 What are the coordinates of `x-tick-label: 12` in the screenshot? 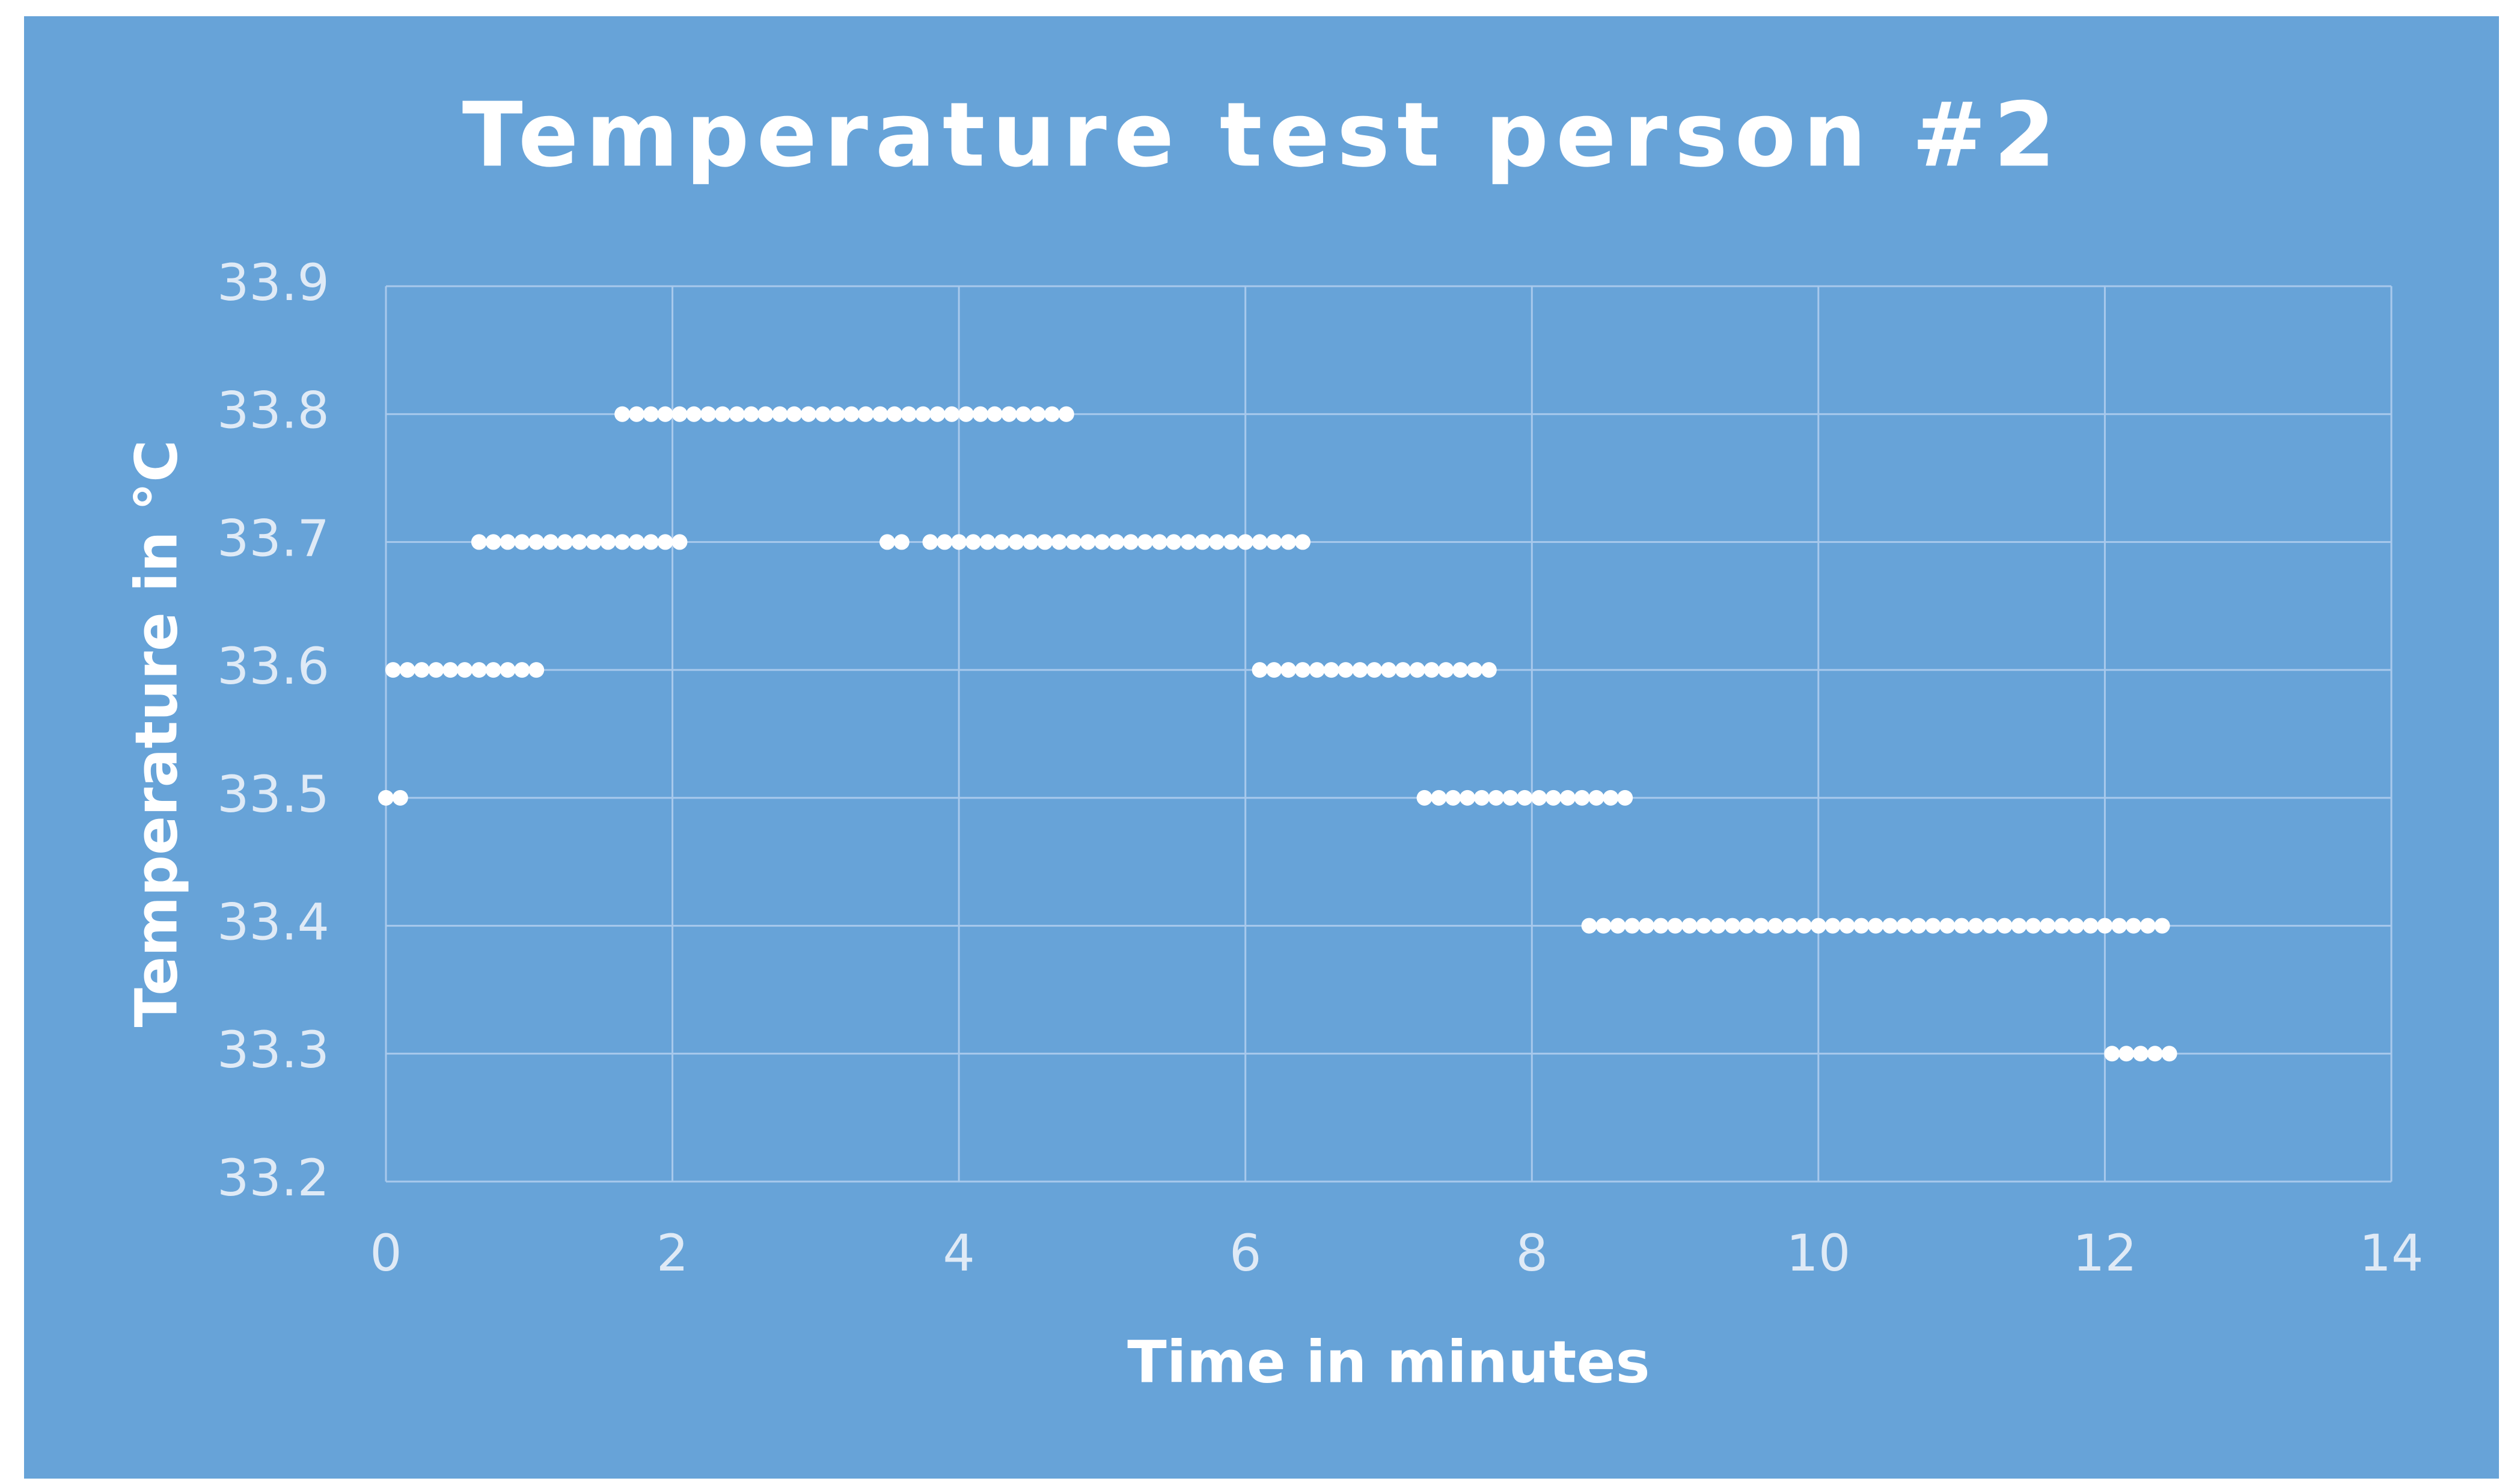 It's located at (2105, 1253).